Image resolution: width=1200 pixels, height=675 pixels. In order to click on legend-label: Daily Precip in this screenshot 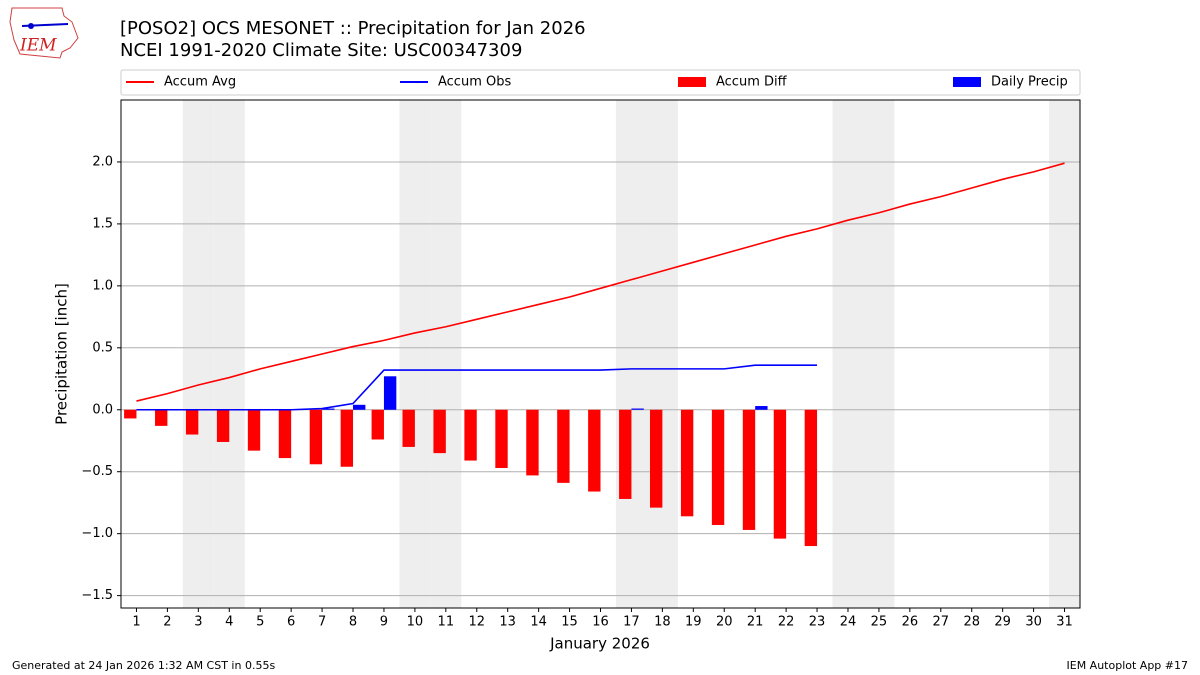, I will do `click(1029, 82)`.